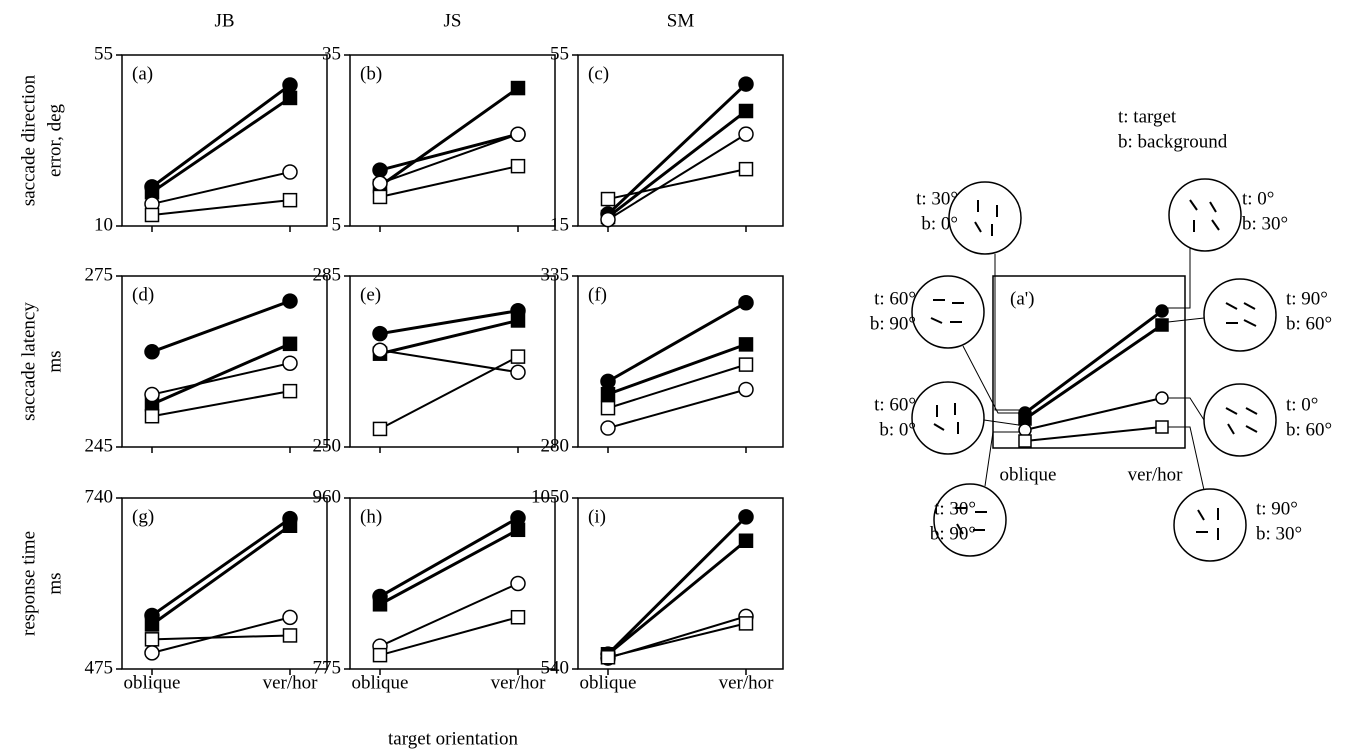 This screenshot has height=754, width=1356. Describe the element at coordinates (99, 445) in the screenshot. I see `y-tick-label: 245` at that location.